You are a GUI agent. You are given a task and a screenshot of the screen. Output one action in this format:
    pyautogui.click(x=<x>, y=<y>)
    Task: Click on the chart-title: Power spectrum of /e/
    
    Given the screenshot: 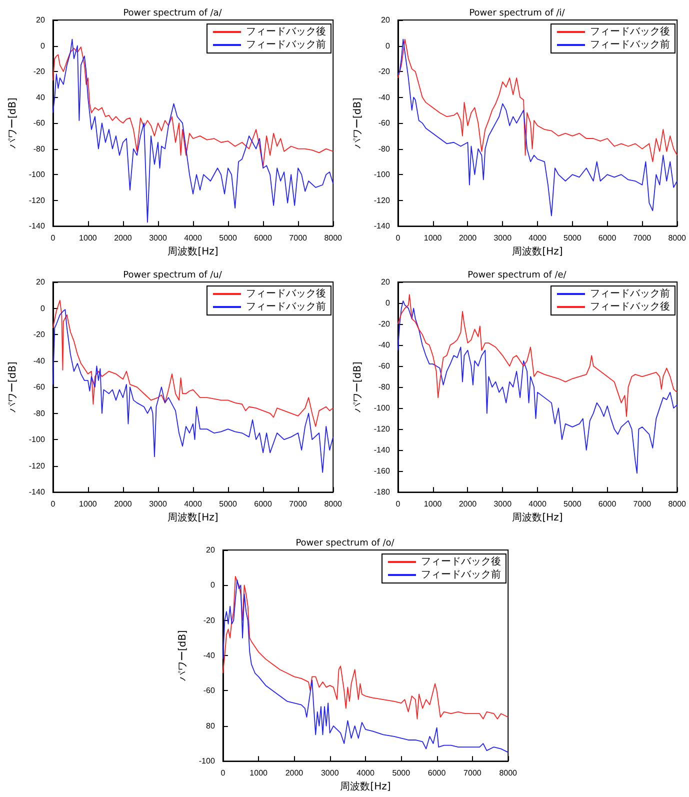 What is the action you would take?
    pyautogui.click(x=518, y=275)
    